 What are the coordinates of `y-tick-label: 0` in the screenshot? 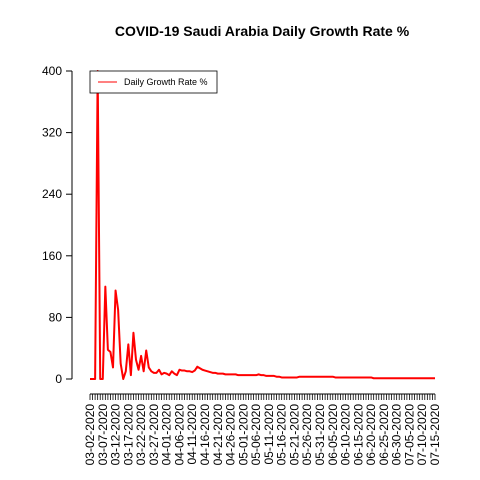 It's located at (58, 379).